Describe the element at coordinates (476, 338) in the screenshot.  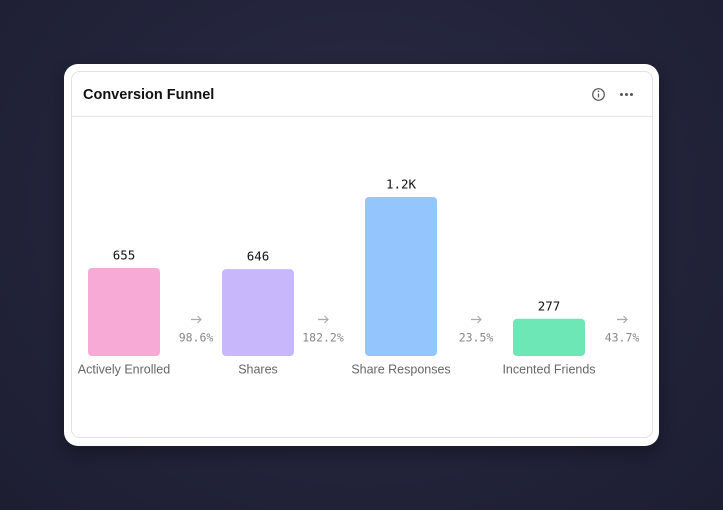
I see `conversion-label: 23.5%` at that location.